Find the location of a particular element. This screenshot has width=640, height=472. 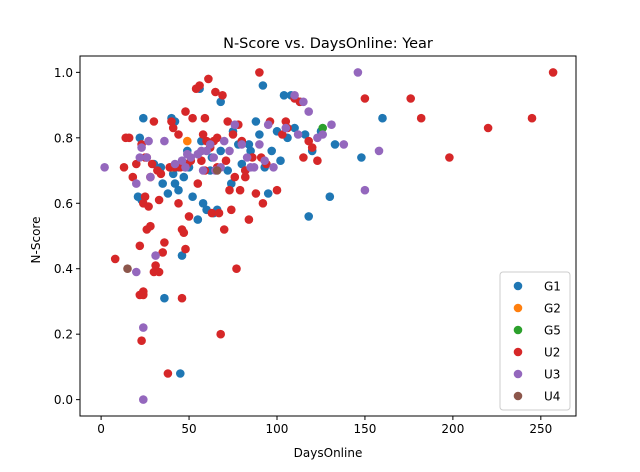

legend-label: U3 is located at coordinates (552, 375).